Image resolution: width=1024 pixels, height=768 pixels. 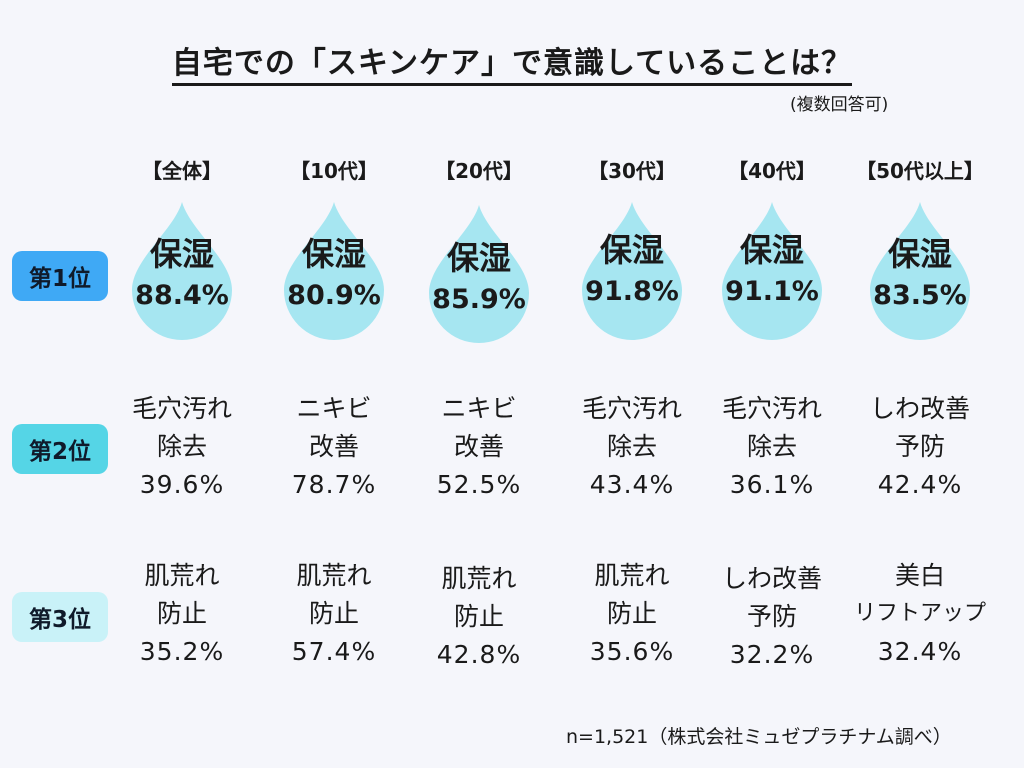 I want to click on rank-3-cell: 美白リフトアップ 32.4%, so click(x=920, y=614).